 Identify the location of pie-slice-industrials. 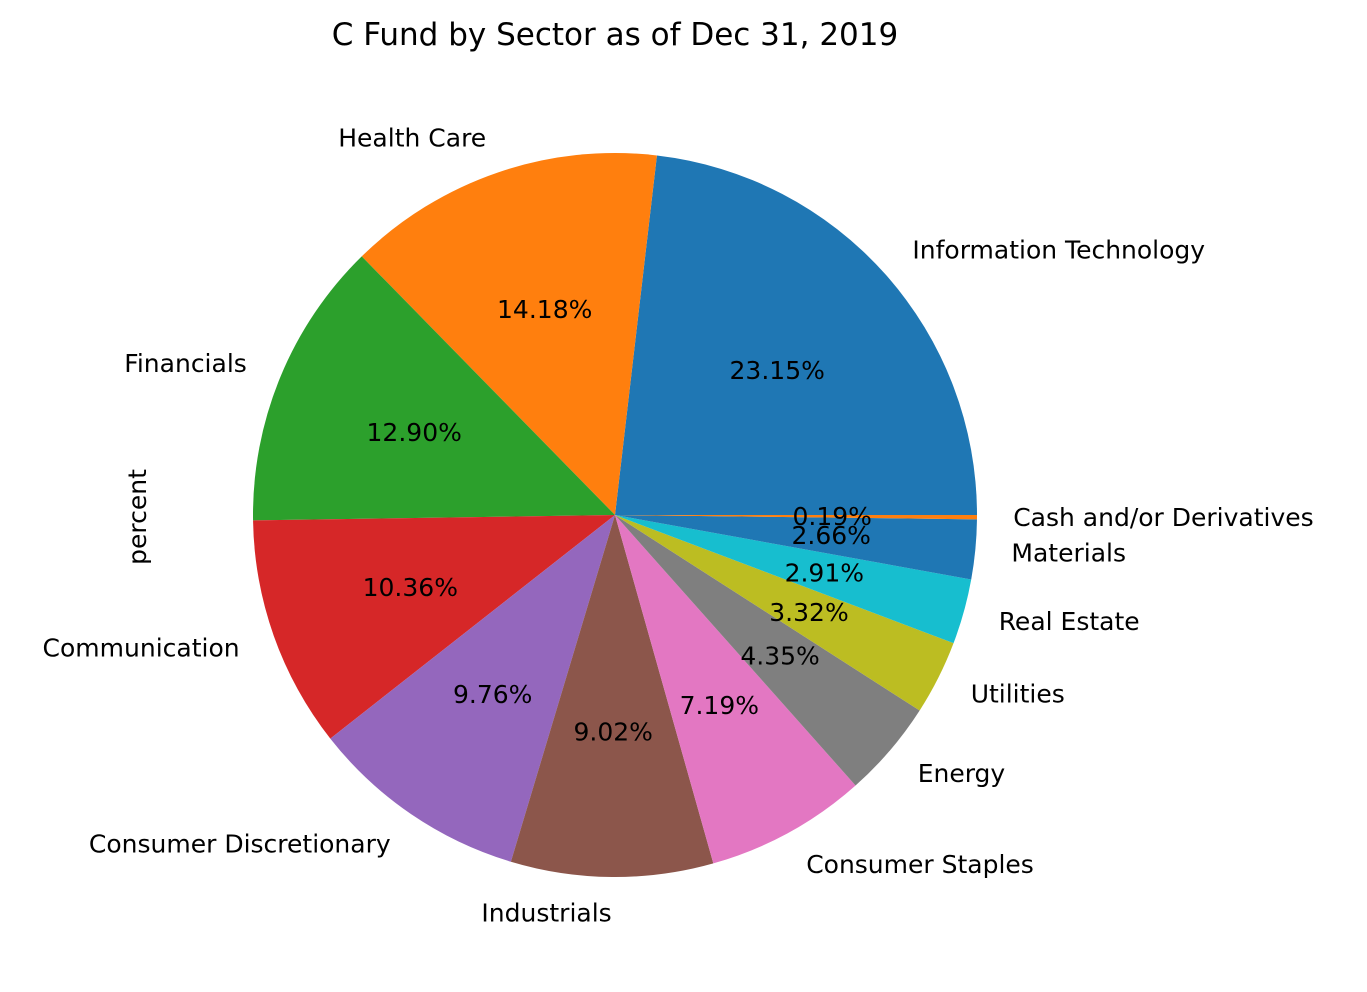
(612, 696).